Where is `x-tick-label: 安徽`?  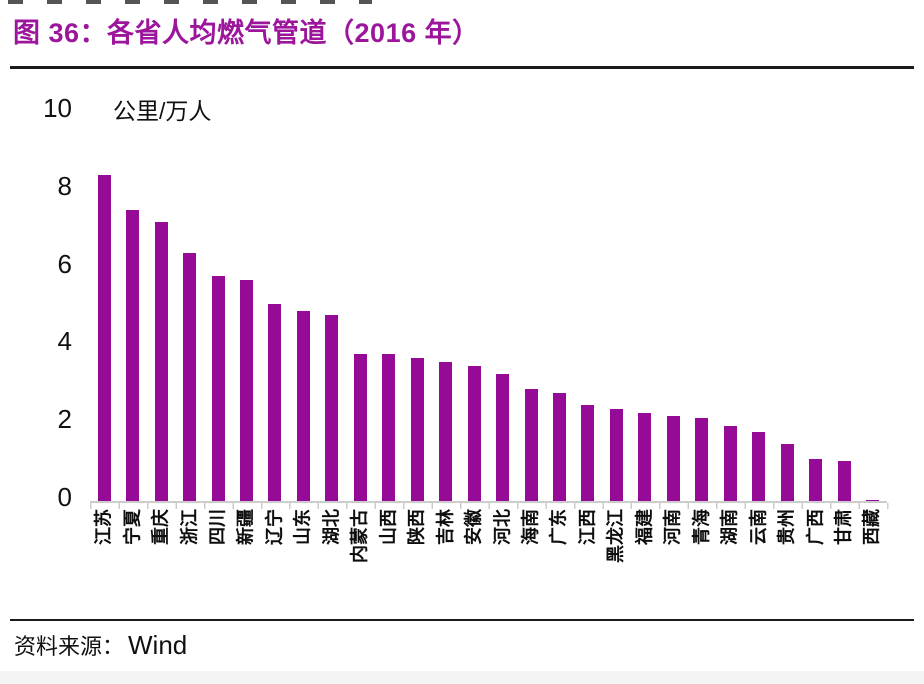 x-tick-label: 安徽 is located at coordinates (473, 527).